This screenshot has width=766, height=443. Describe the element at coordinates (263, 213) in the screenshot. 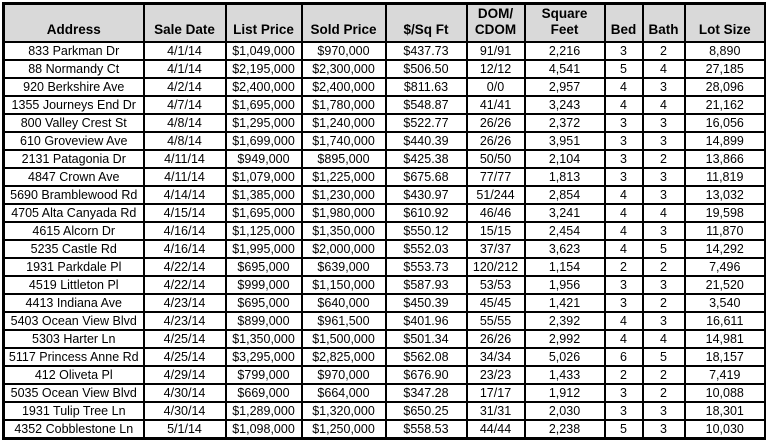

I see `cell-list-price: $1,695,000` at that location.